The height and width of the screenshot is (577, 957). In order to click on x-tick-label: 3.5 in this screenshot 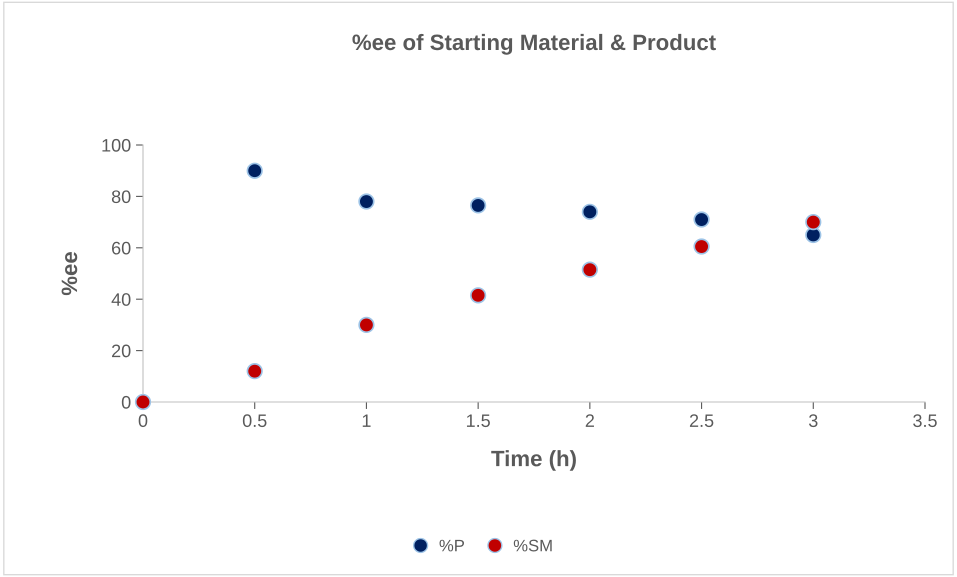, I will do `click(925, 421)`.